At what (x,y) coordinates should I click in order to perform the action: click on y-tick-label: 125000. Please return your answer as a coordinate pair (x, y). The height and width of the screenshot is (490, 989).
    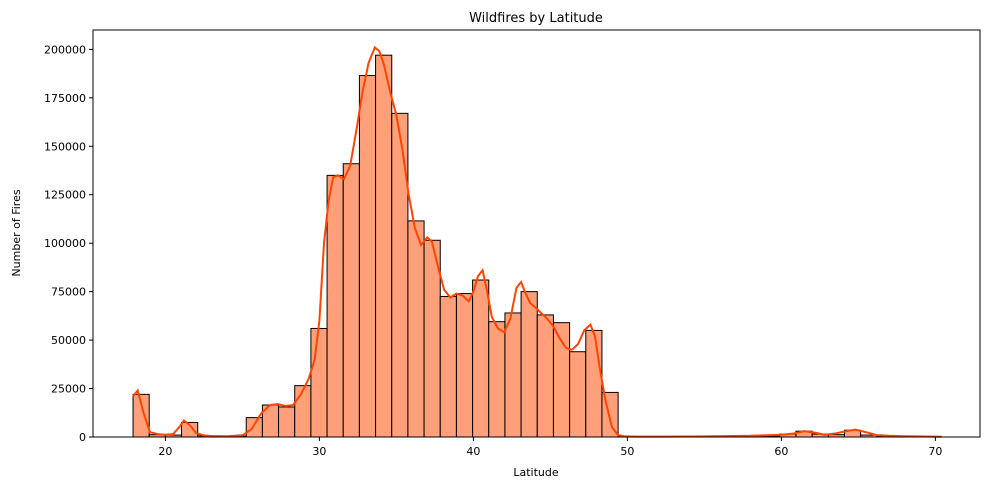
    Looking at the image, I should click on (65, 195).